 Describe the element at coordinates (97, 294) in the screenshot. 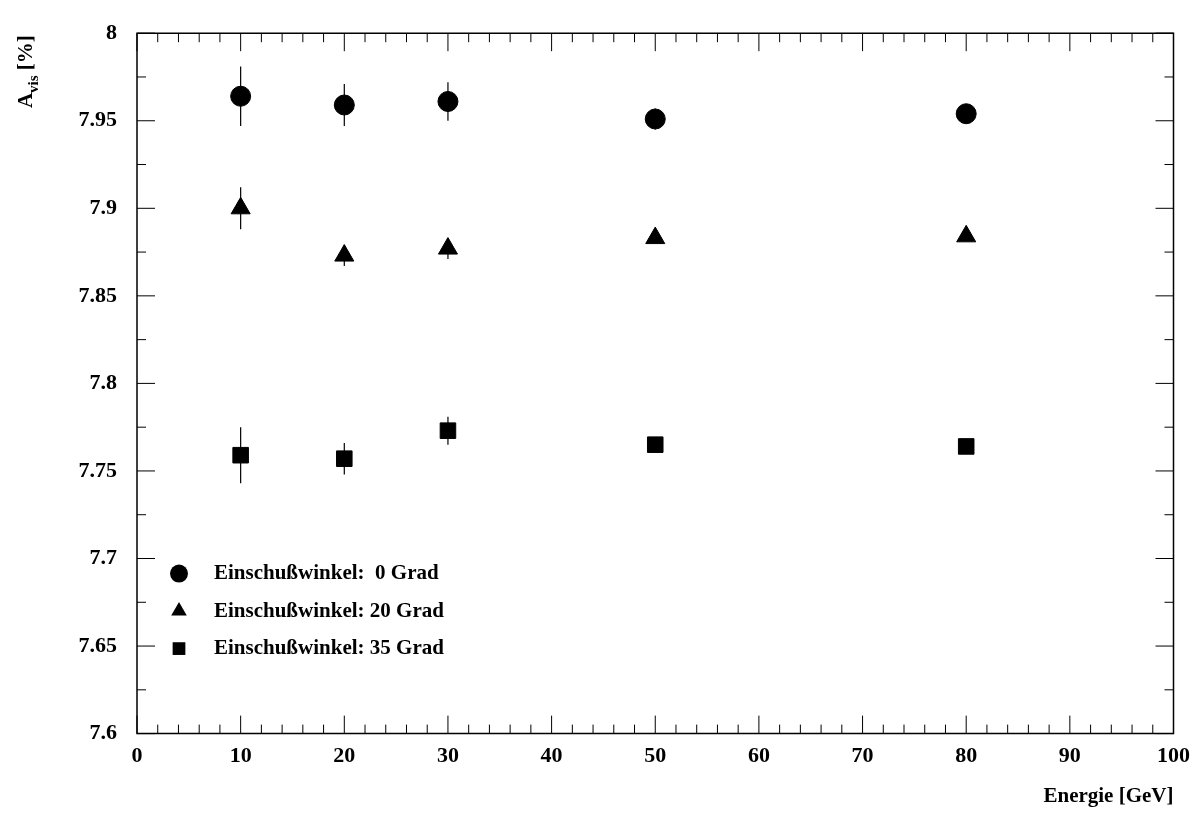

I see `y-tick-label: 7.85` at that location.